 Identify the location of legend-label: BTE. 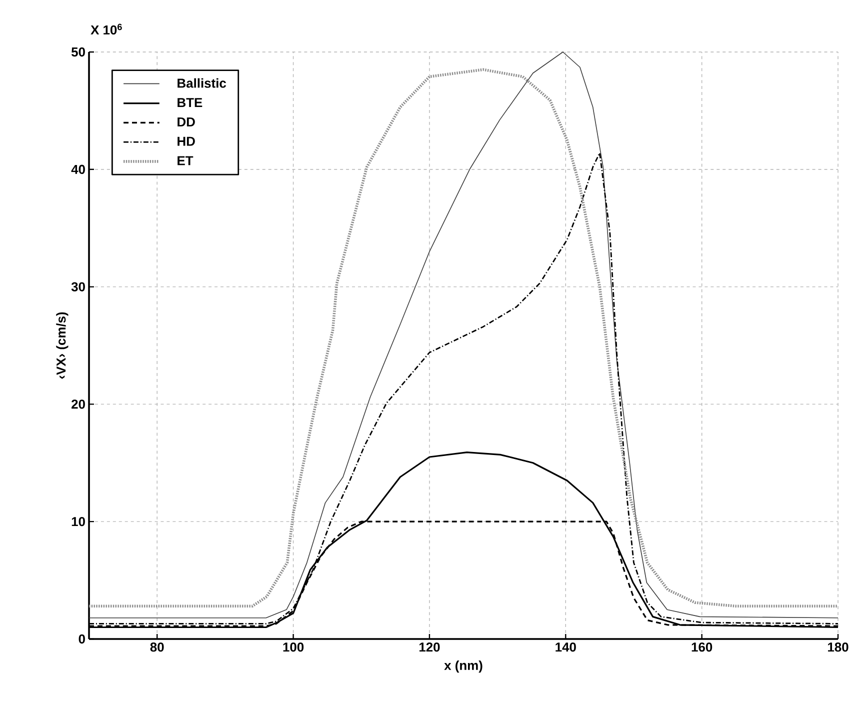
(190, 103).